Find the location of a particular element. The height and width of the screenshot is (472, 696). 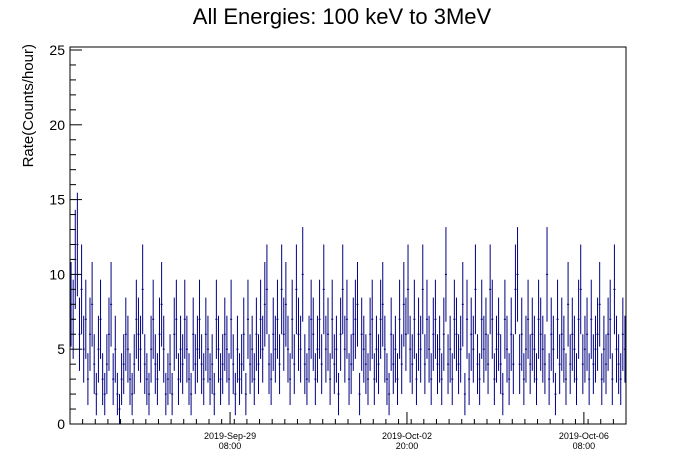

x-tick-label: 2019-Sep-29 is located at coordinates (230, 436).